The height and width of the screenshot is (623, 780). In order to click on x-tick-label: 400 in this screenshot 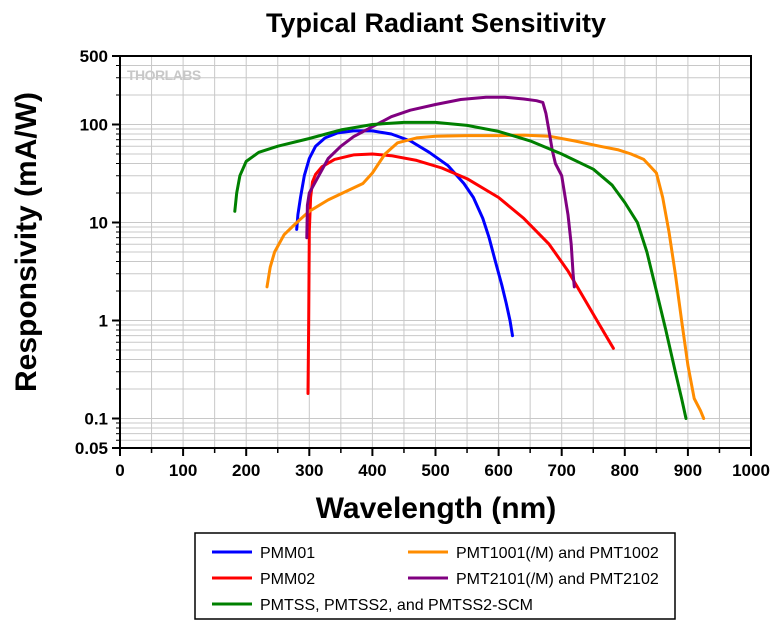, I will do `click(372, 470)`.